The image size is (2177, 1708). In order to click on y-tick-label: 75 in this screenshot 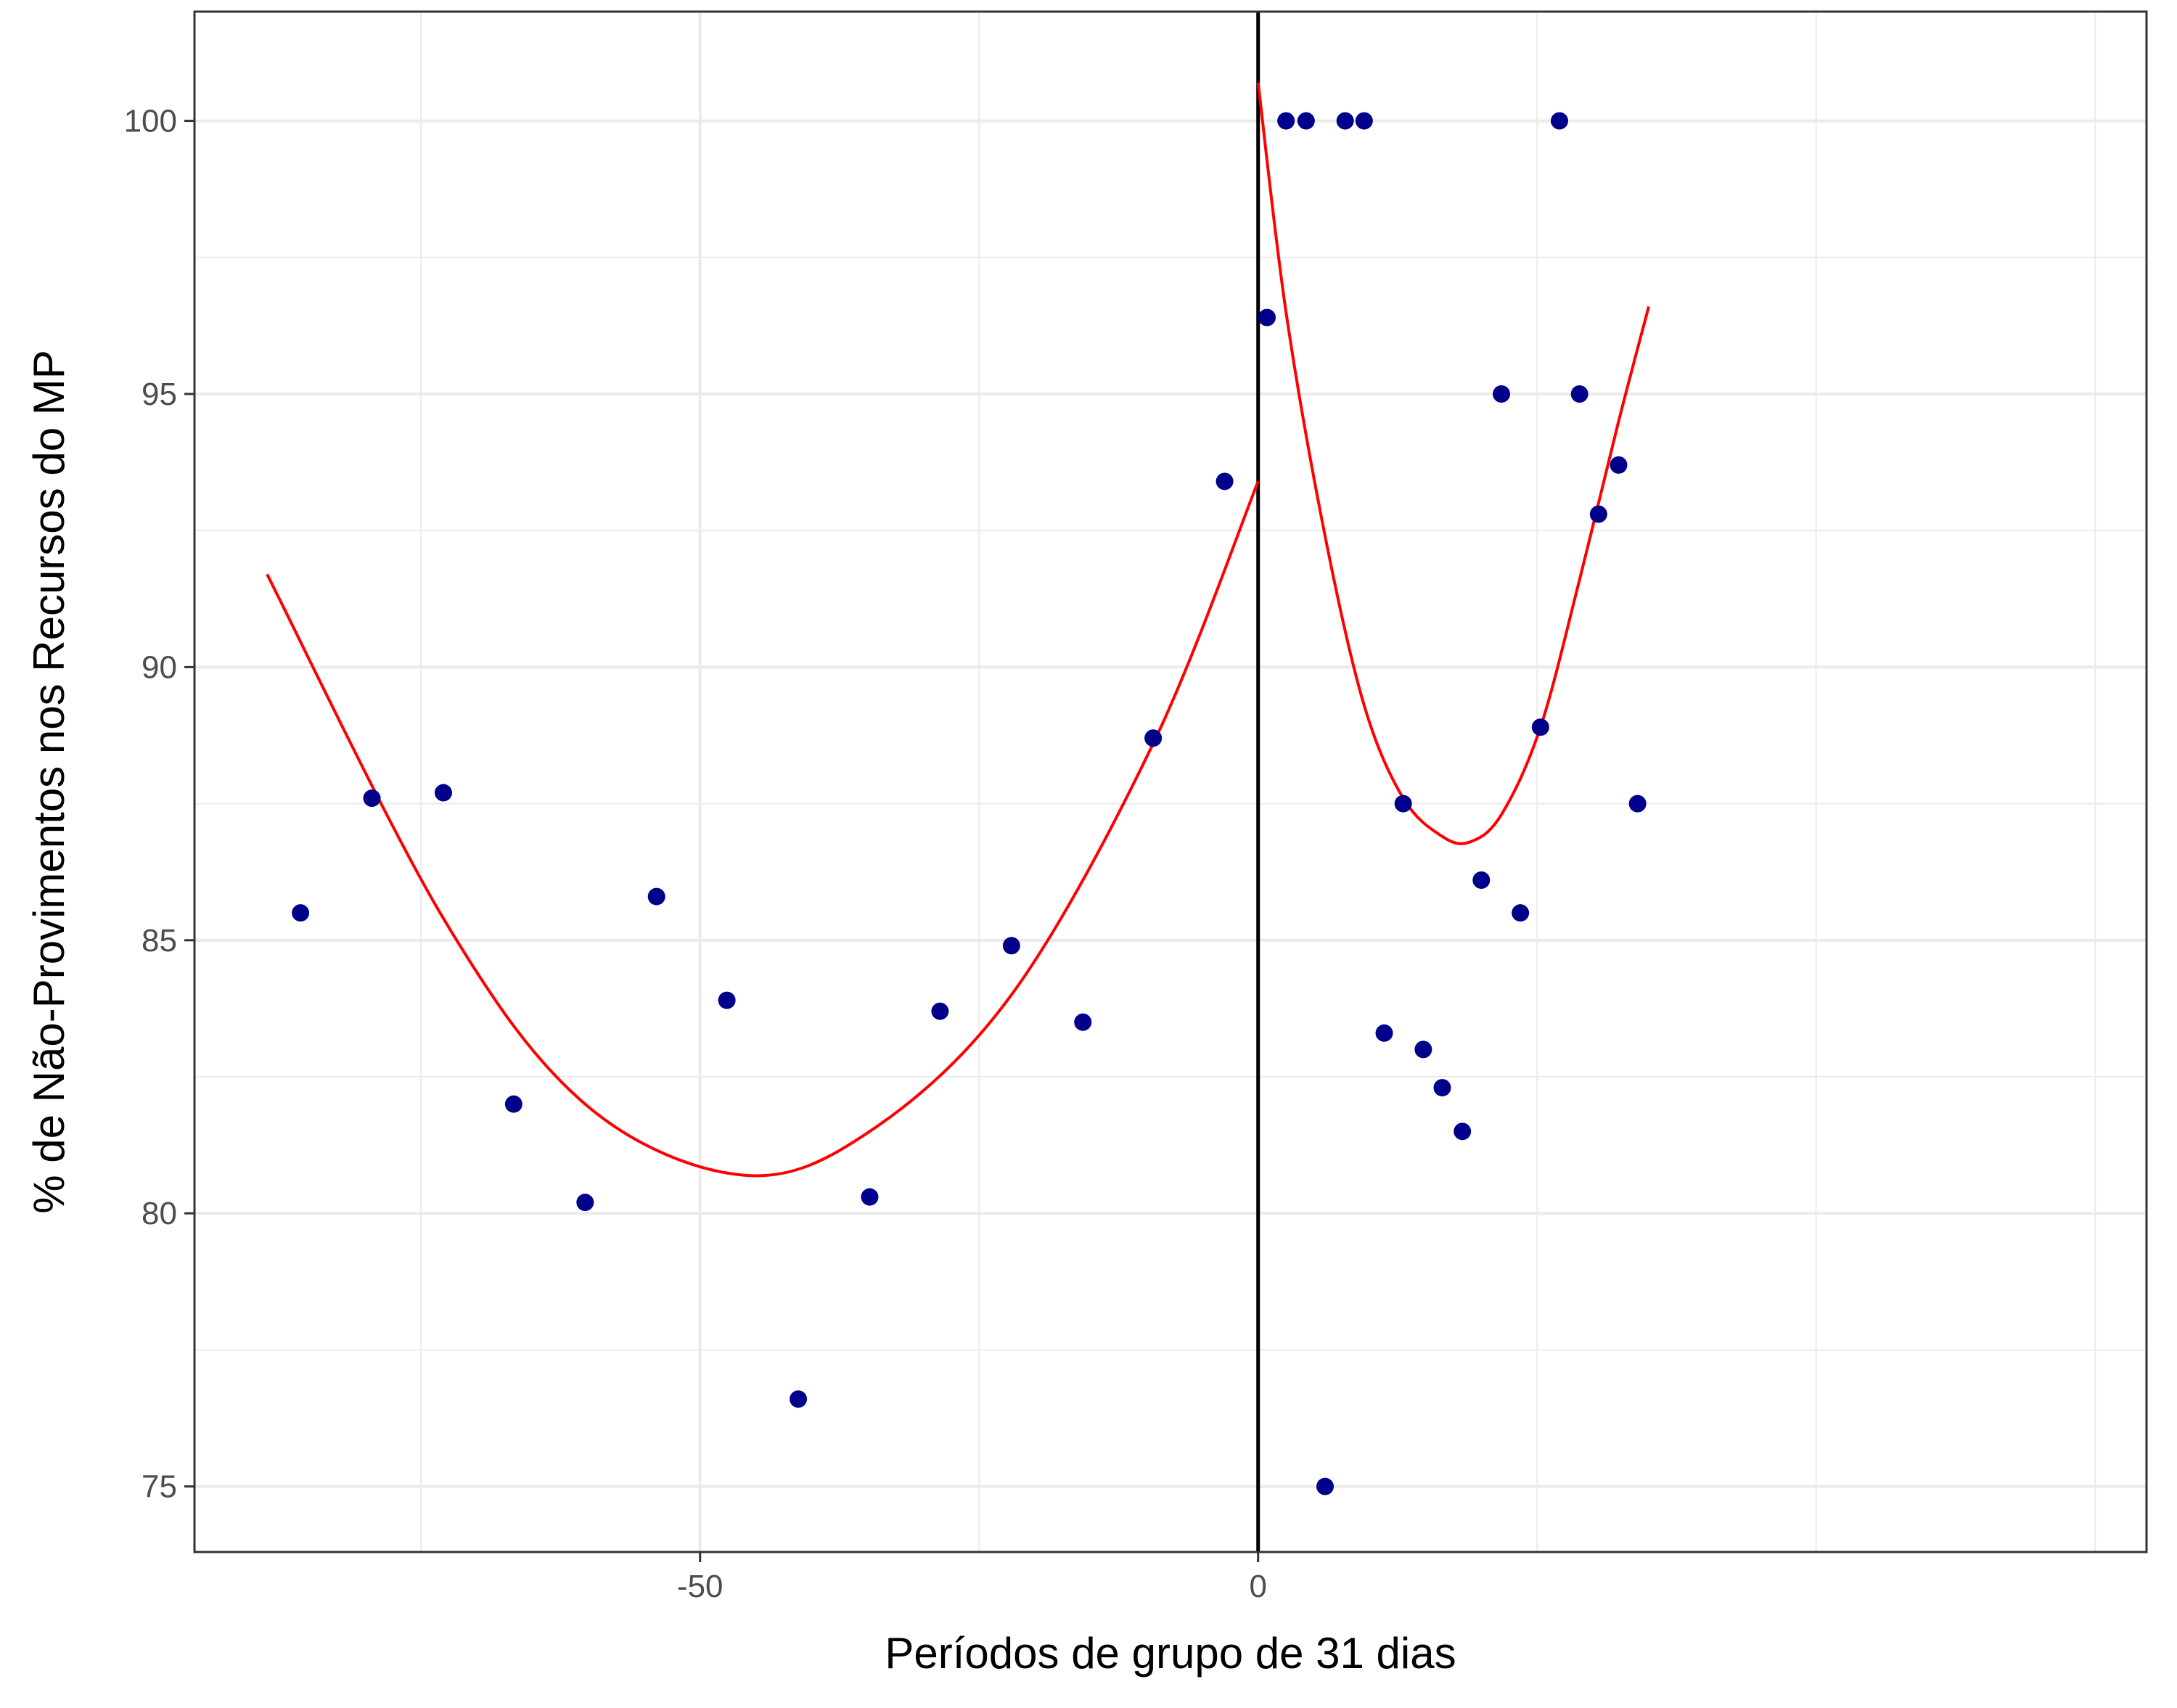, I will do `click(159, 1487)`.